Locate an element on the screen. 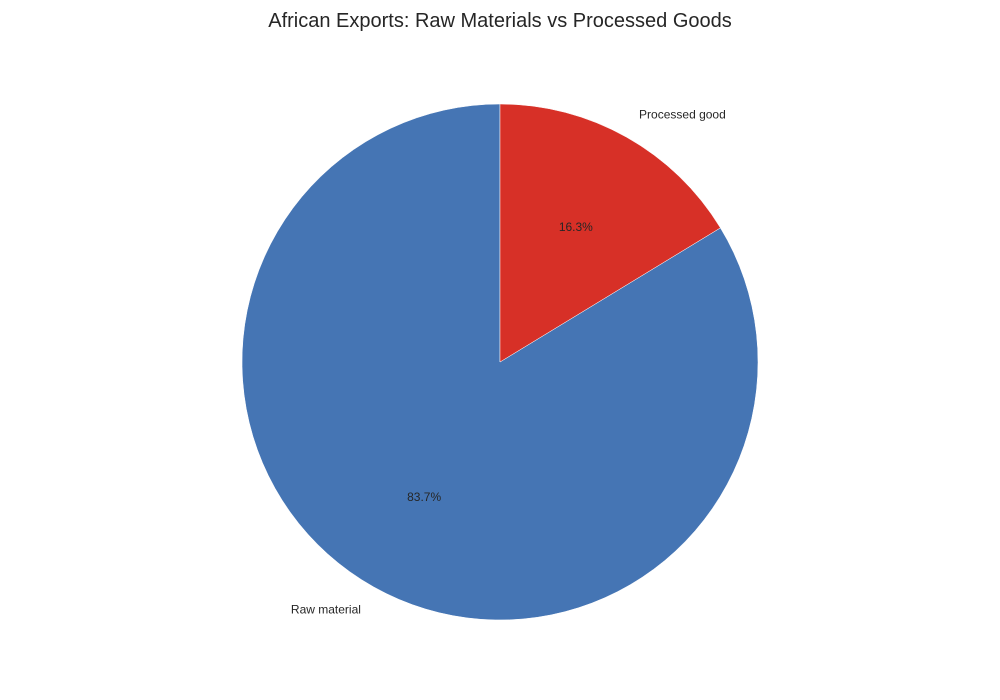 This screenshot has height=700, width=1000. pie-category-label: Processed good is located at coordinates (682, 115).